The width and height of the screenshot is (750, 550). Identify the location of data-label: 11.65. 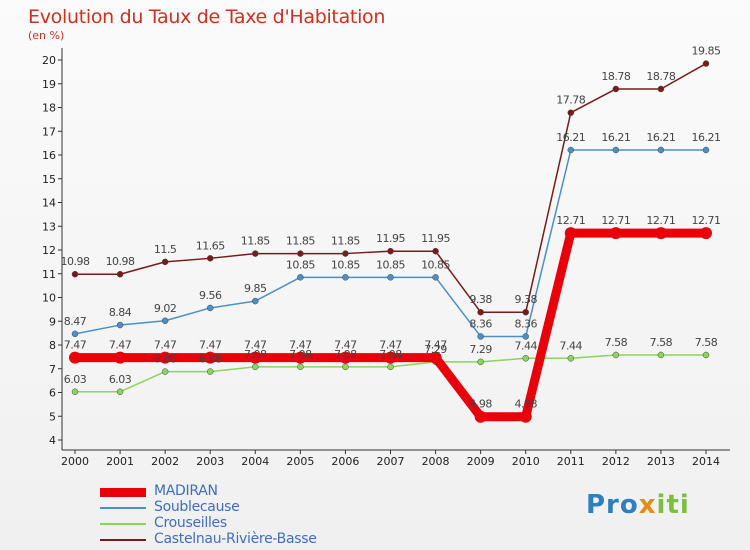
(210, 245).